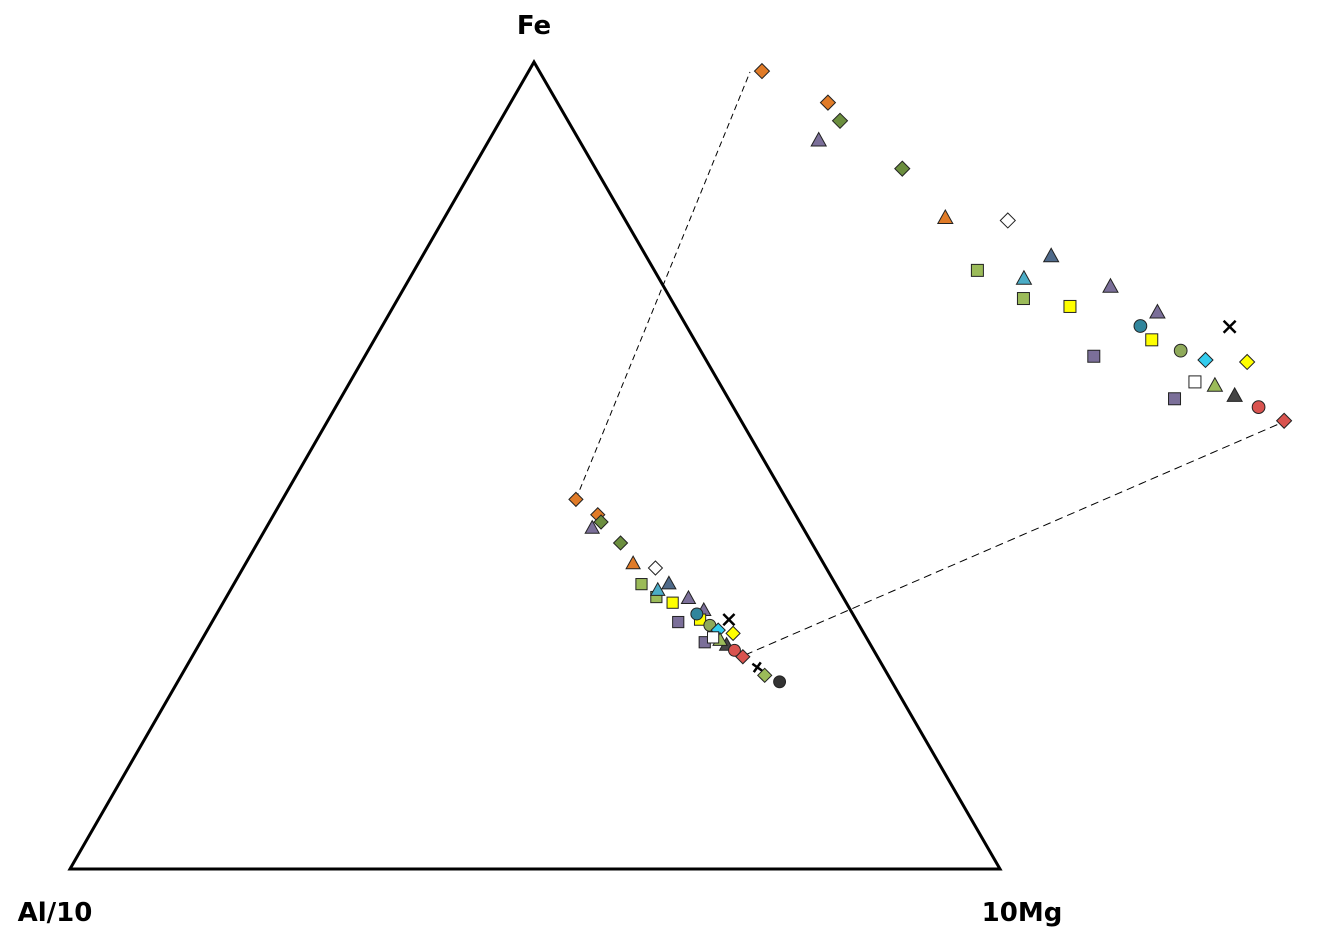 The image size is (1321, 929). What do you see at coordinates (1022, 913) in the screenshot?
I see `apex-label: 10Mg` at bounding box center [1022, 913].